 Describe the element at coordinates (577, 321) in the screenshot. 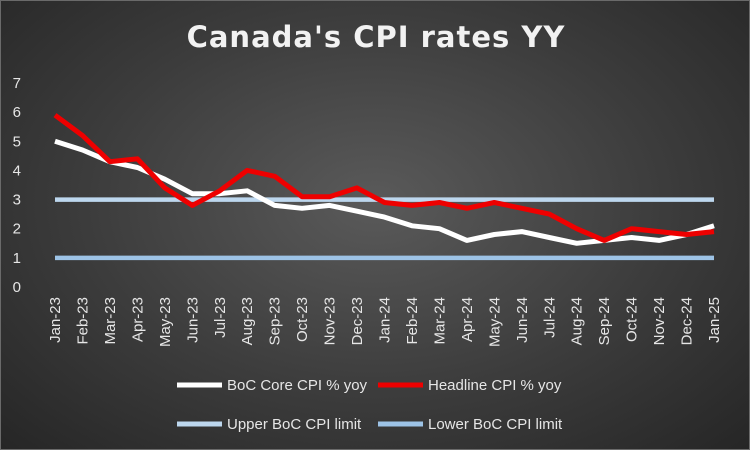

I see `x-tick-label: Aug-24` at that location.